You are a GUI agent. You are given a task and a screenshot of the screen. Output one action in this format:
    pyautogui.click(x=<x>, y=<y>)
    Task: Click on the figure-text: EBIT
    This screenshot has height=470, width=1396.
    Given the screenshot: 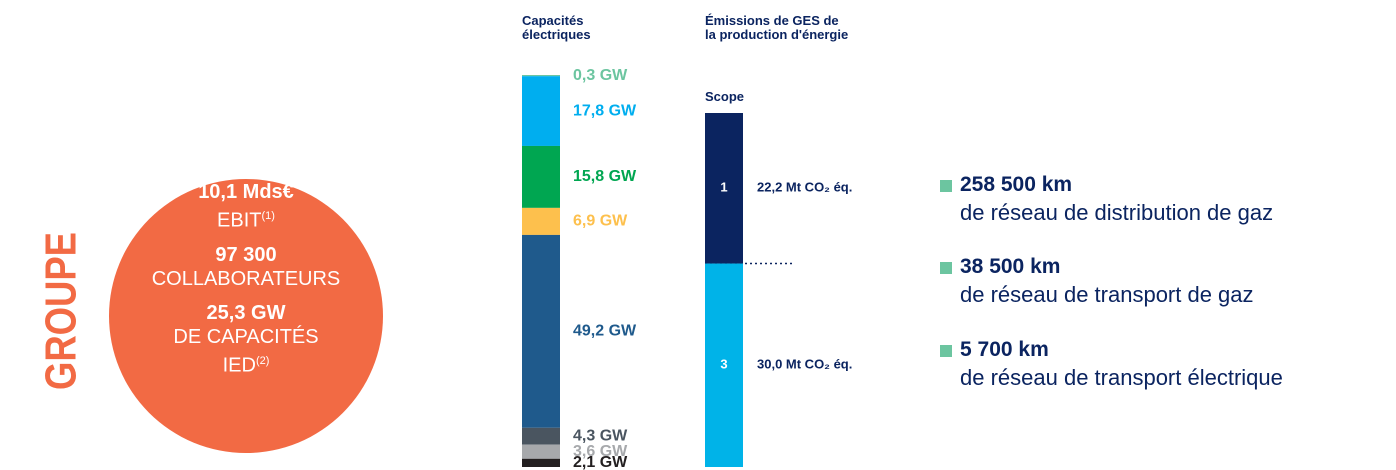 What is the action you would take?
    pyautogui.click(x=239, y=220)
    